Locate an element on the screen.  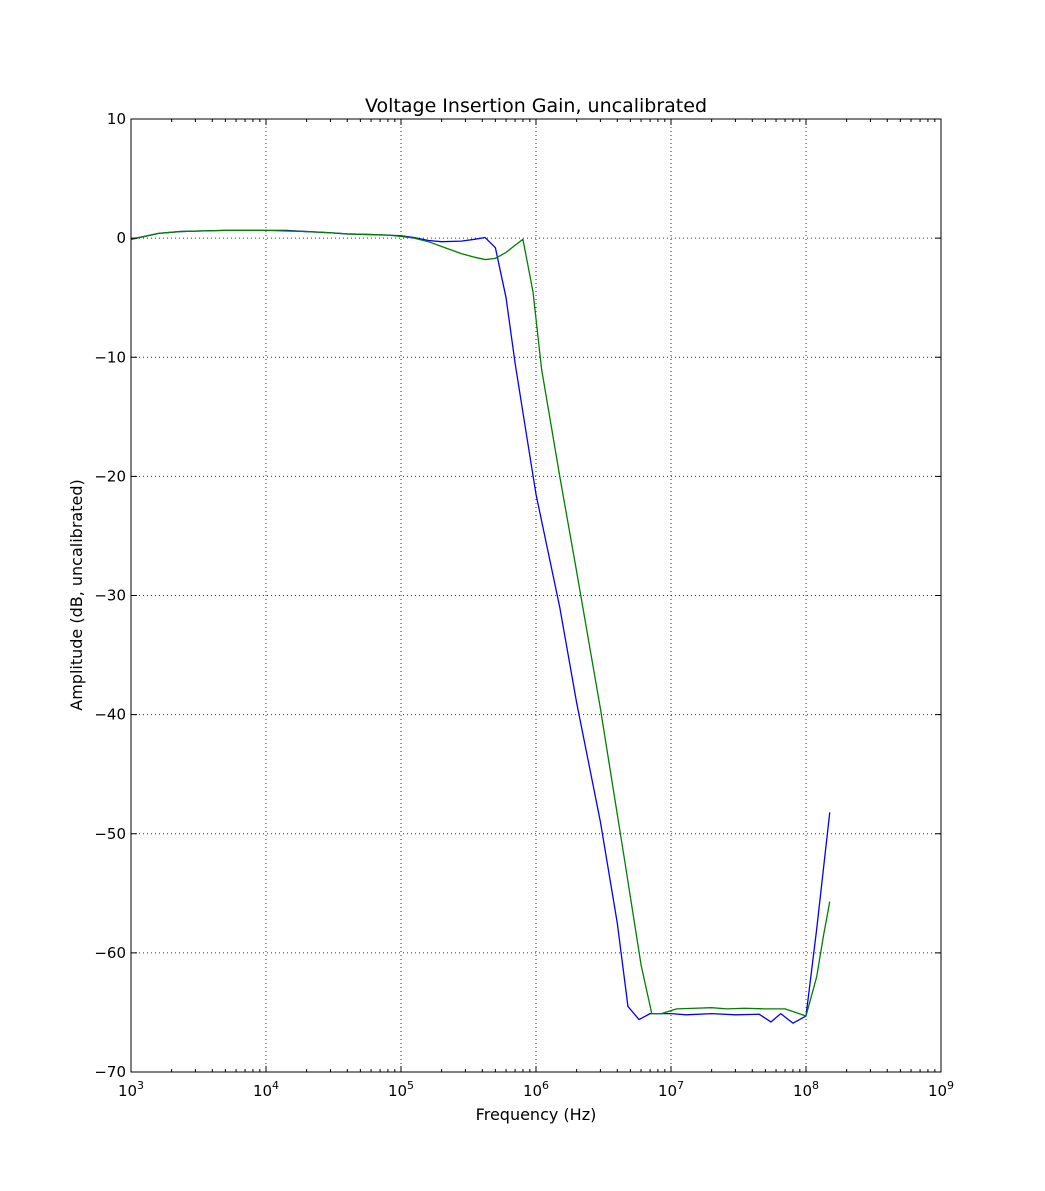
x-tick-label: 10⁸ is located at coordinates (806, 1089).